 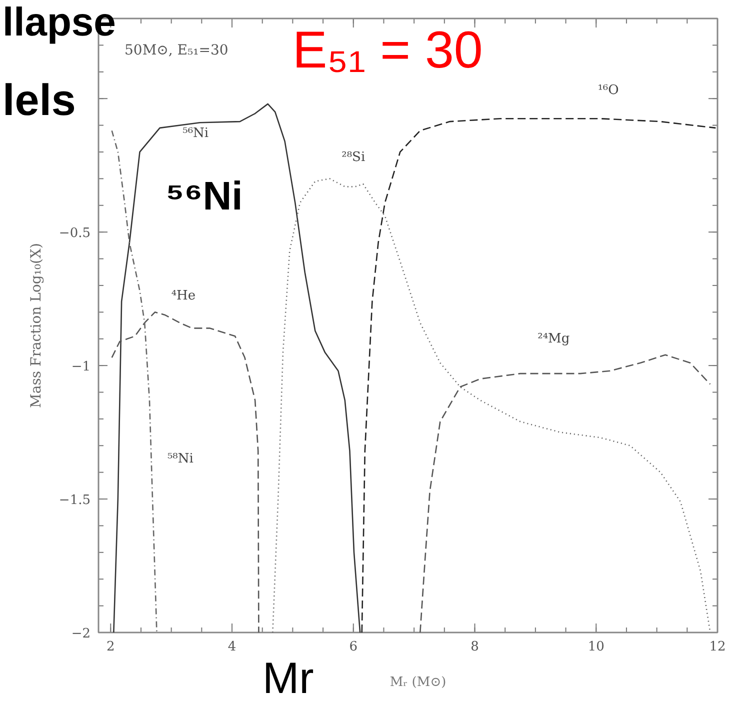 What do you see at coordinates (59, 22) in the screenshot?
I see `annotation: llapse` at bounding box center [59, 22].